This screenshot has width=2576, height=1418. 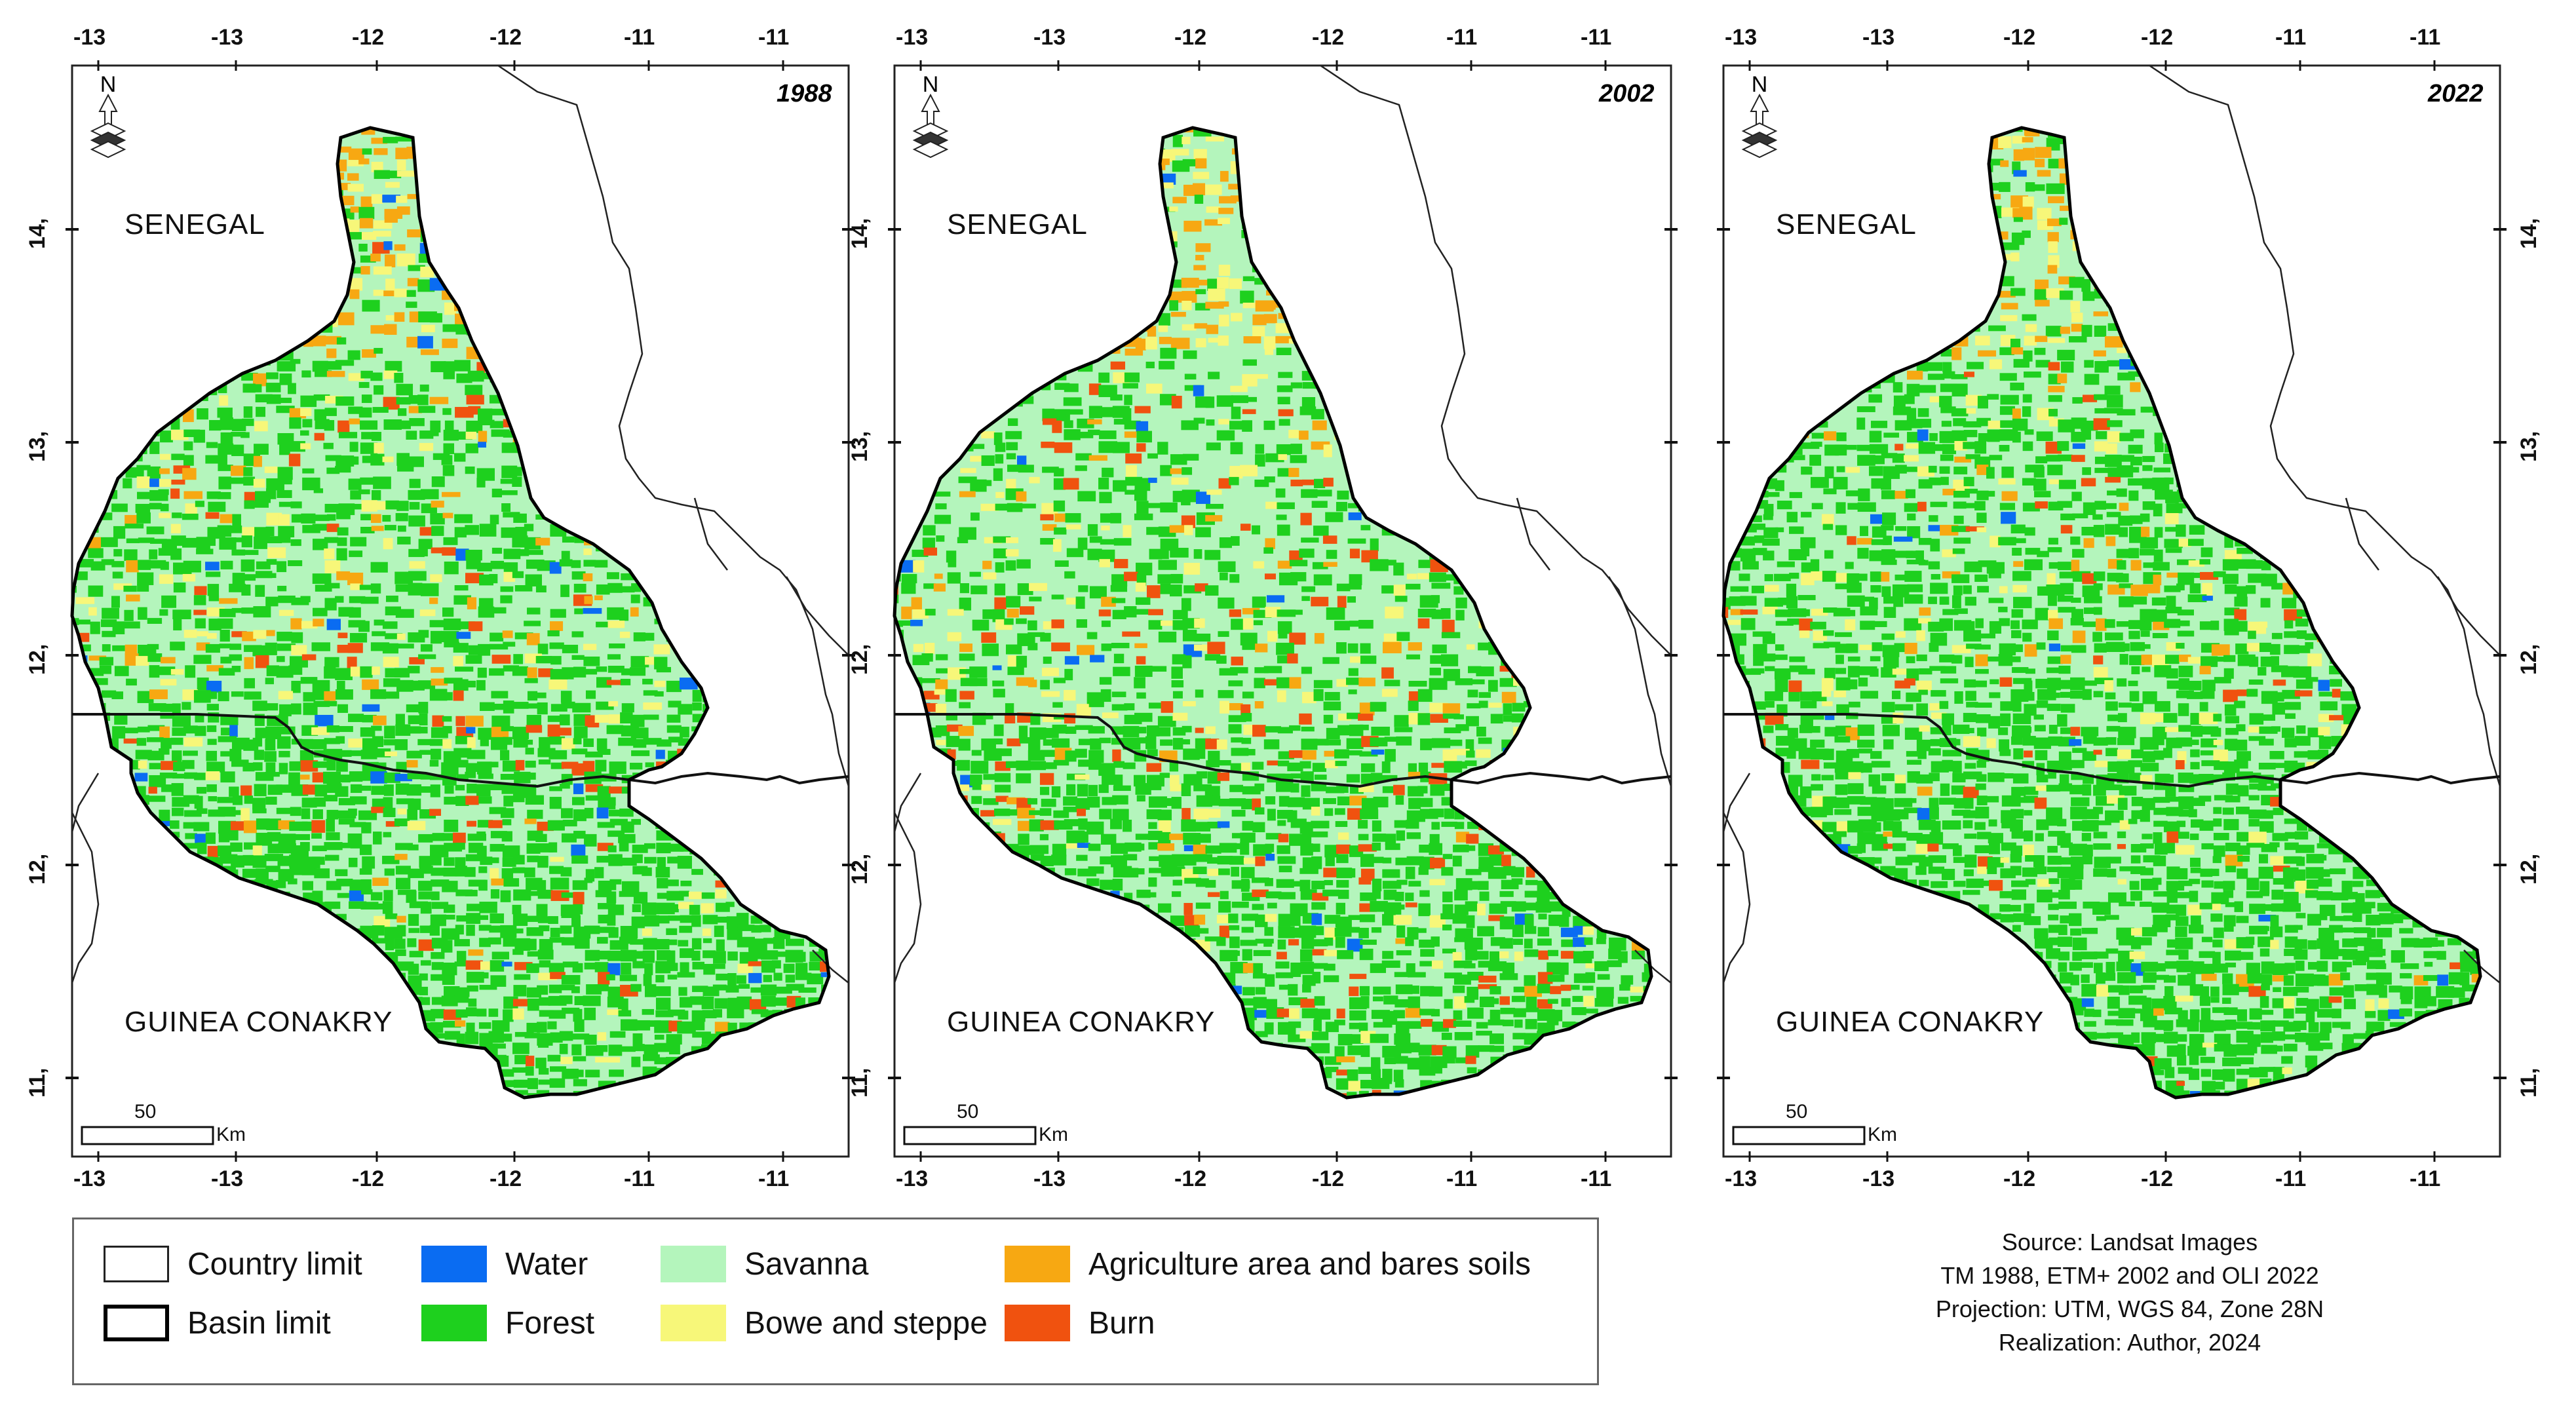 What do you see at coordinates (274, 1264) in the screenshot?
I see `legend-label: Country limit` at bounding box center [274, 1264].